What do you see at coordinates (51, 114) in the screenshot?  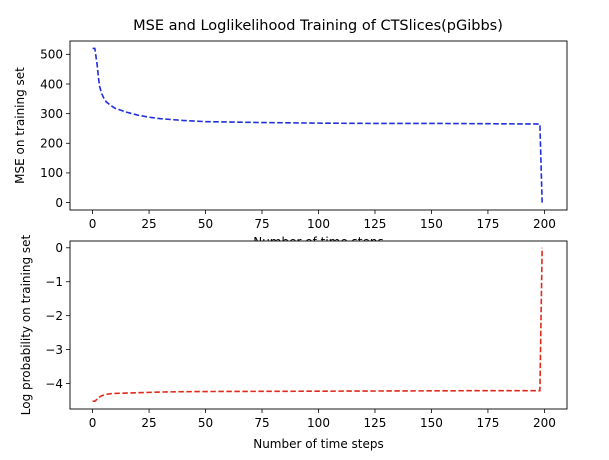 I see `y-tick-label: 300` at bounding box center [51, 114].